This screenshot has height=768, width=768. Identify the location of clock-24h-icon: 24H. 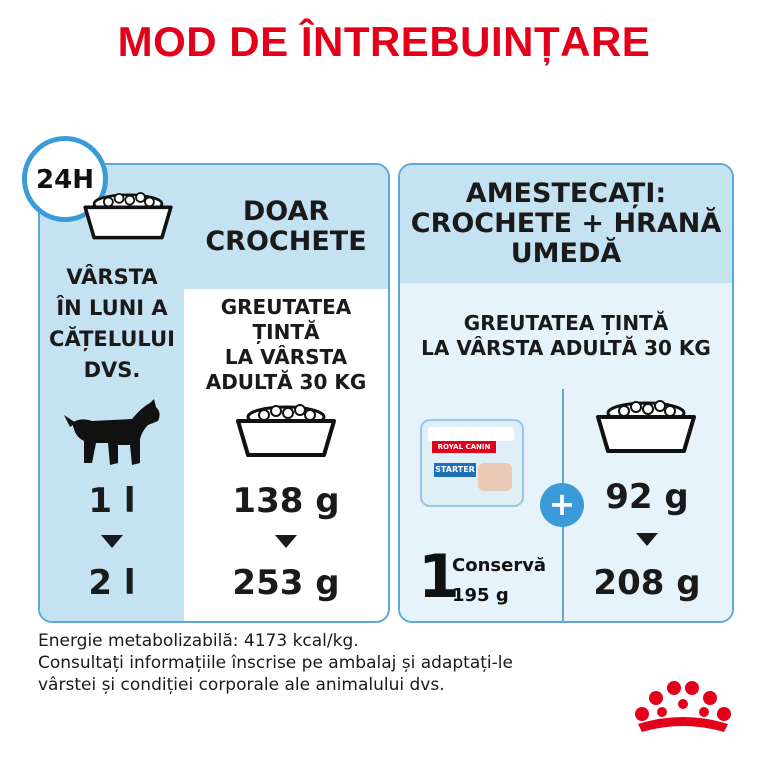
(65, 179).